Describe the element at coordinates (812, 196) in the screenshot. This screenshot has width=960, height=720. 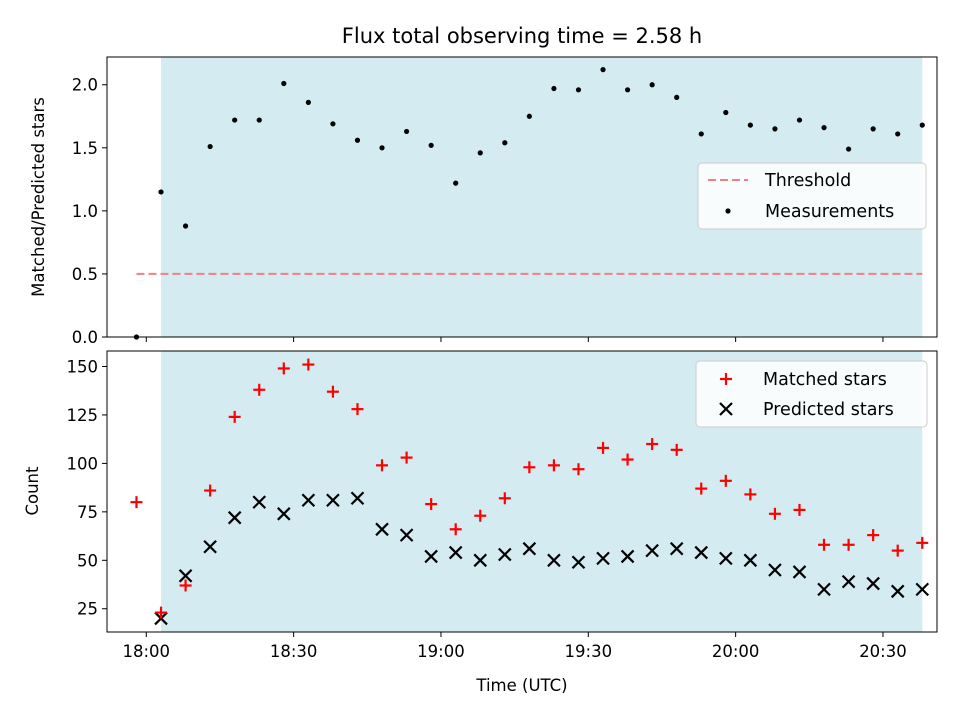
I see `top-legend: Threshold Measurements` at that location.